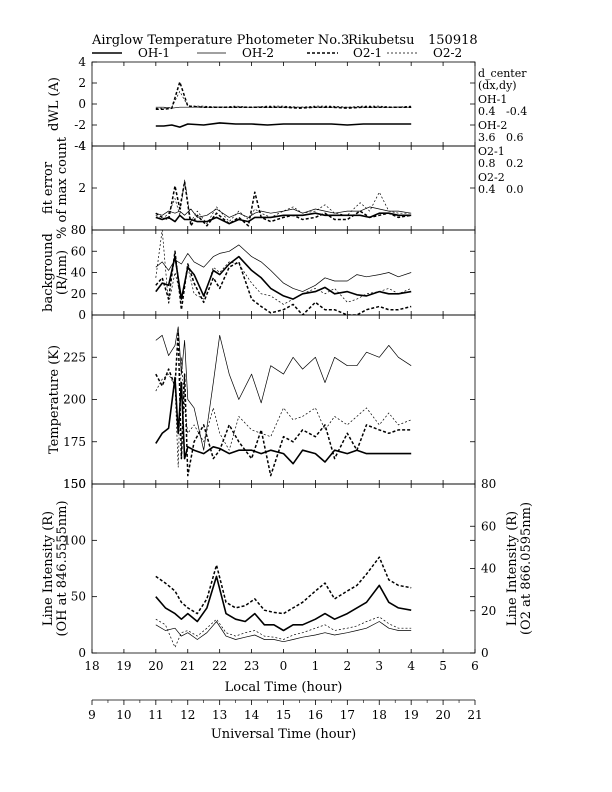 The image size is (612, 792). Describe the element at coordinates (347, 715) in the screenshot. I see `ut-tick-label-8: 17` at that location.